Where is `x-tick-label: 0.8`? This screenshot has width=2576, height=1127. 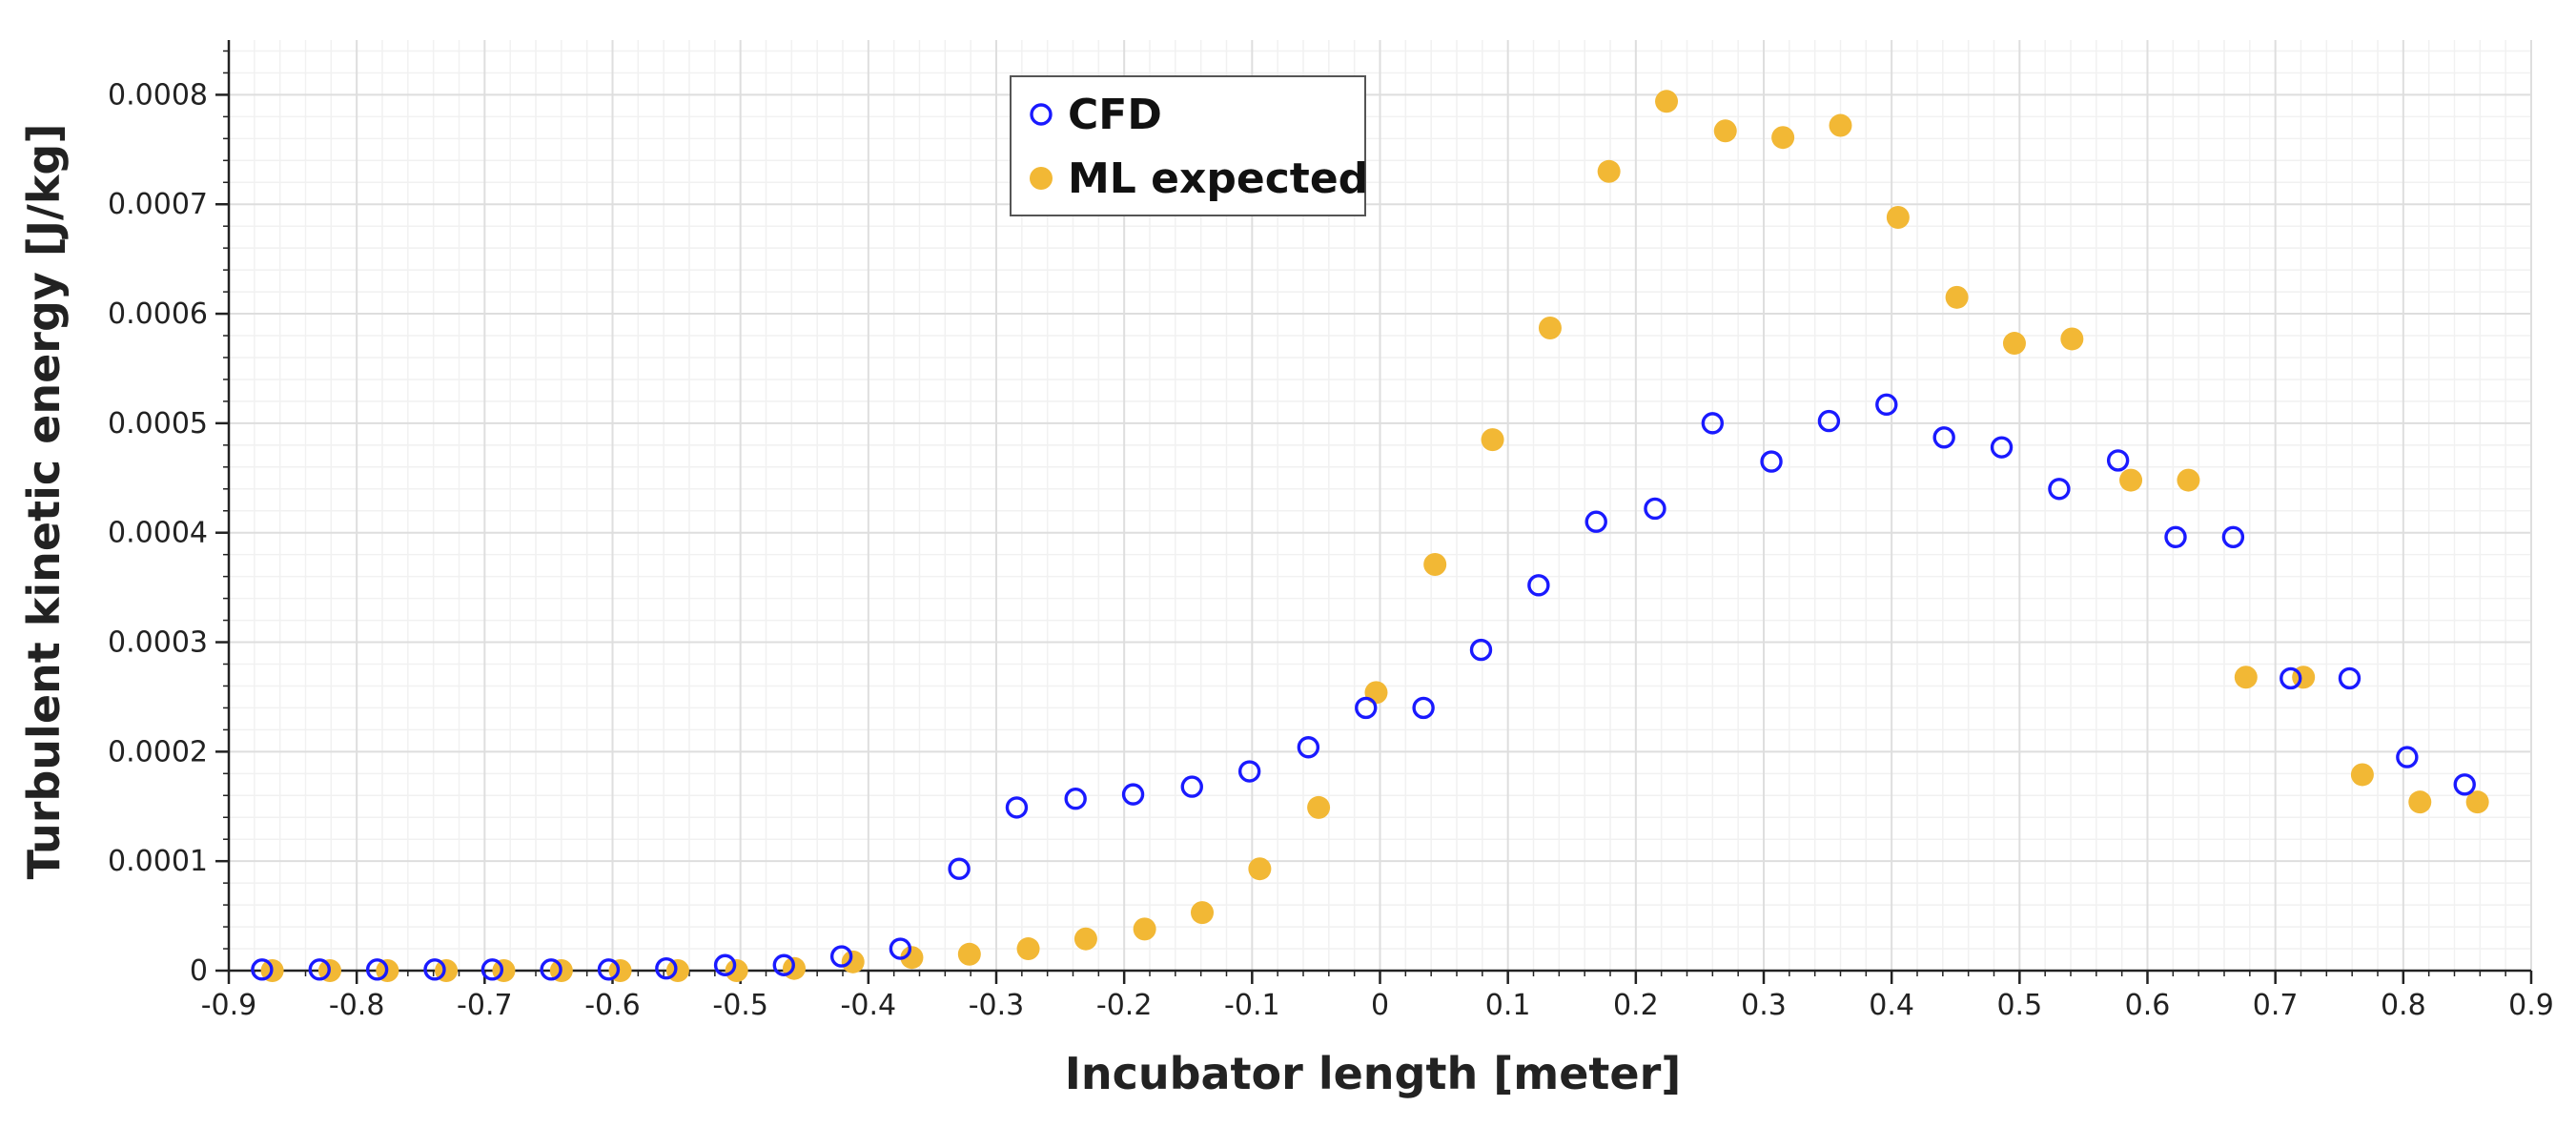
x-tick-label: 0.8 is located at coordinates (2404, 1005).